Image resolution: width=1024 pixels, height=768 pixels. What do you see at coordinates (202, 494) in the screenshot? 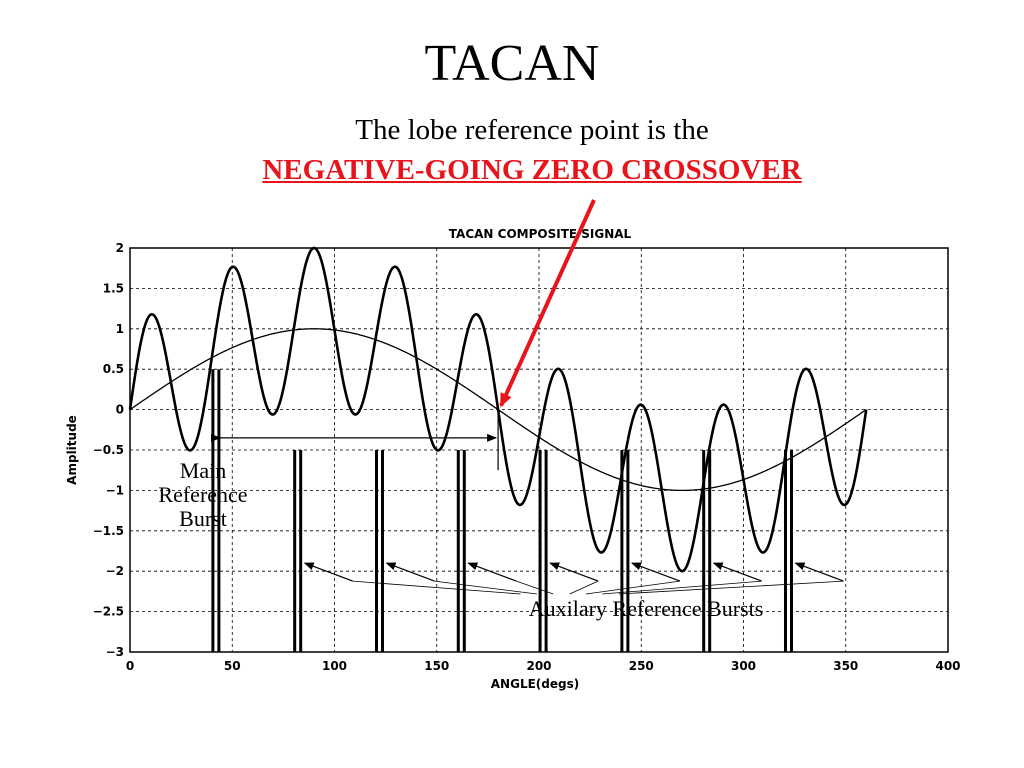
I see `main-burst-label: Reference` at bounding box center [202, 494].